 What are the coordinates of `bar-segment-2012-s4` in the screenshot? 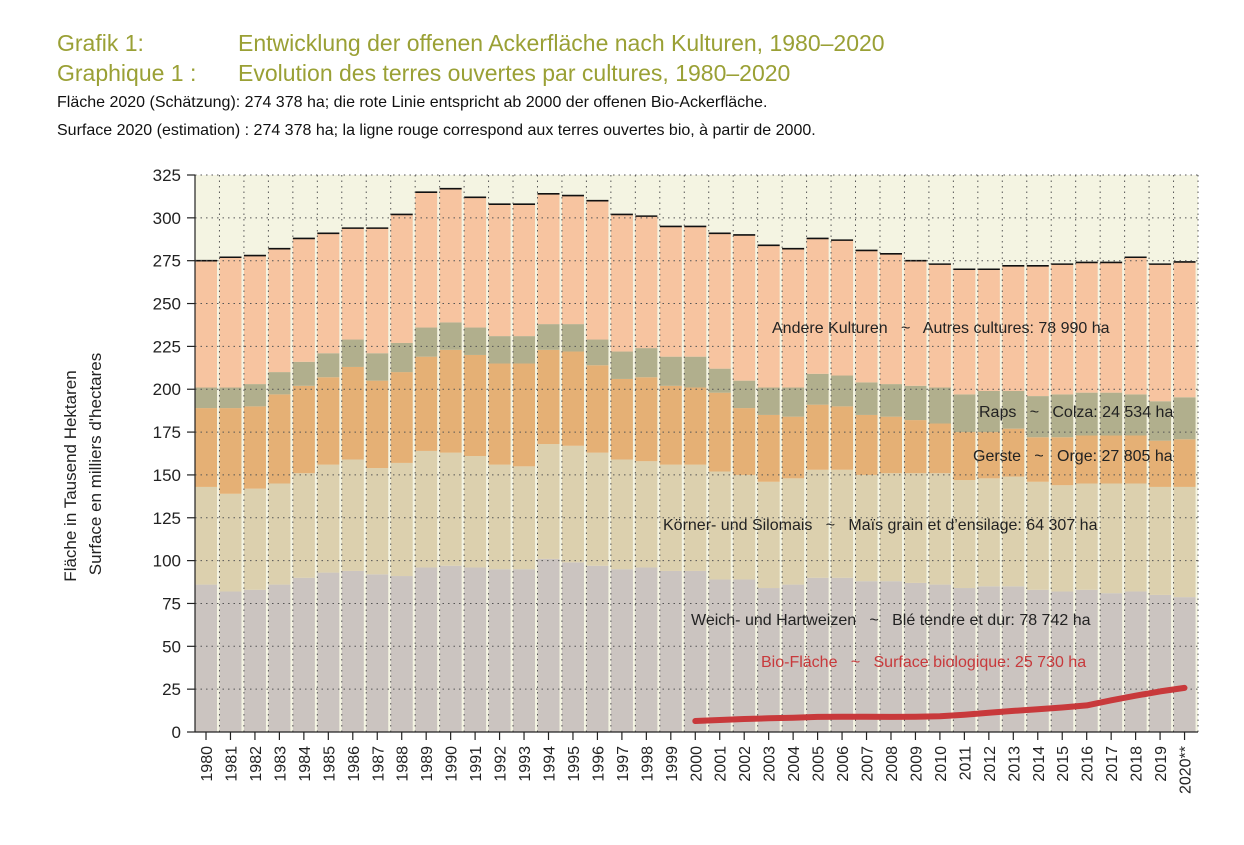 It's located at (988, 330).